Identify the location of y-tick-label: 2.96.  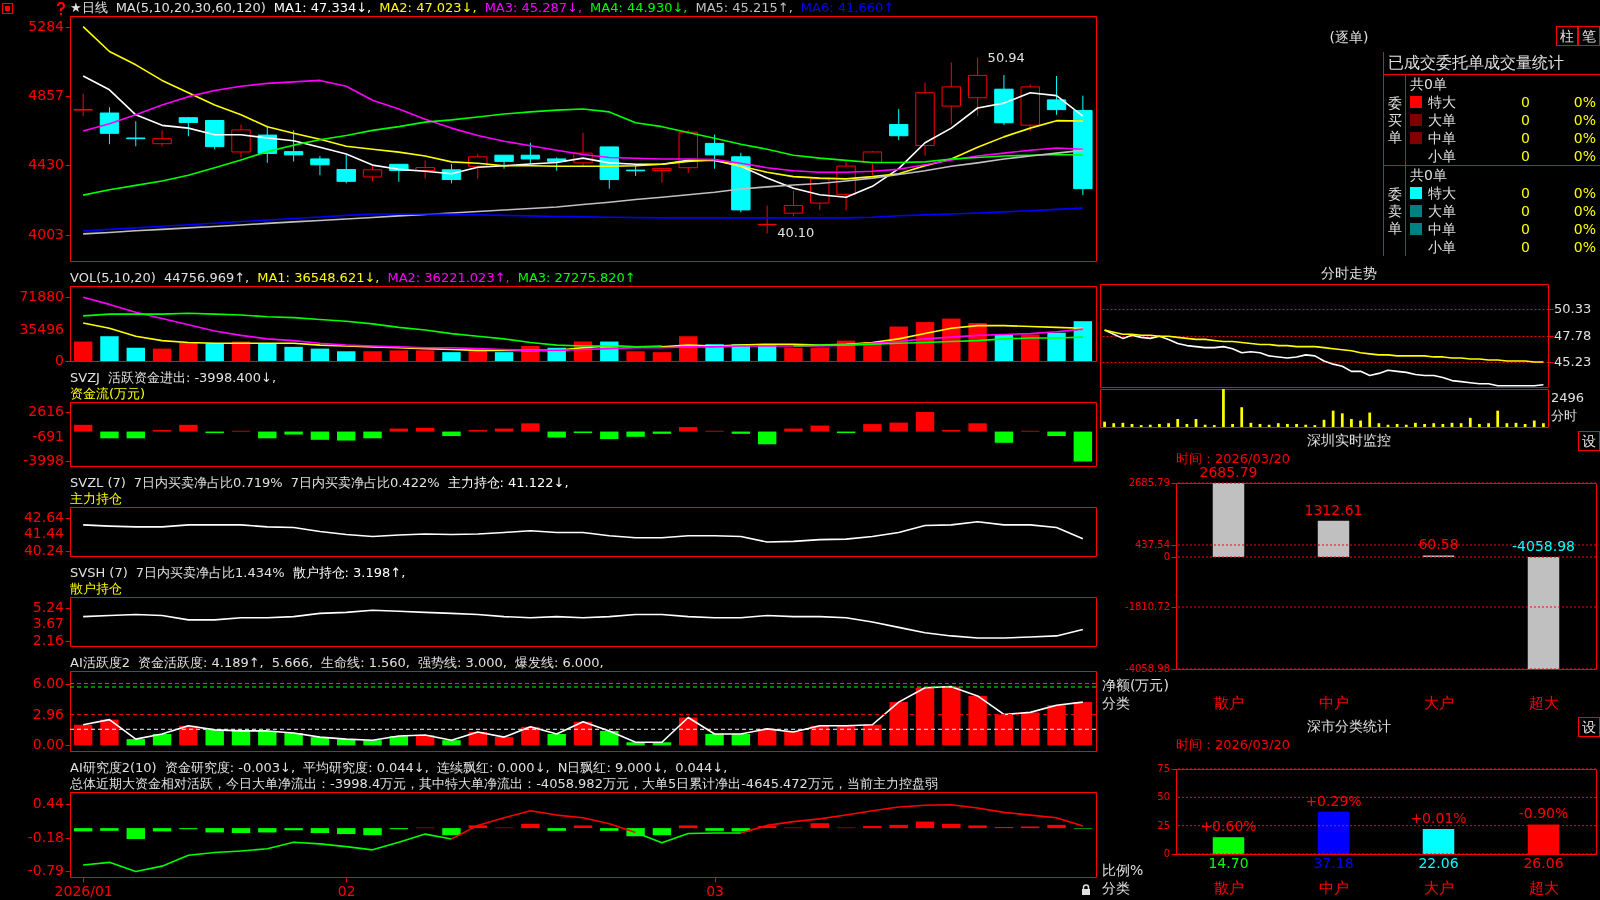
(48, 713).